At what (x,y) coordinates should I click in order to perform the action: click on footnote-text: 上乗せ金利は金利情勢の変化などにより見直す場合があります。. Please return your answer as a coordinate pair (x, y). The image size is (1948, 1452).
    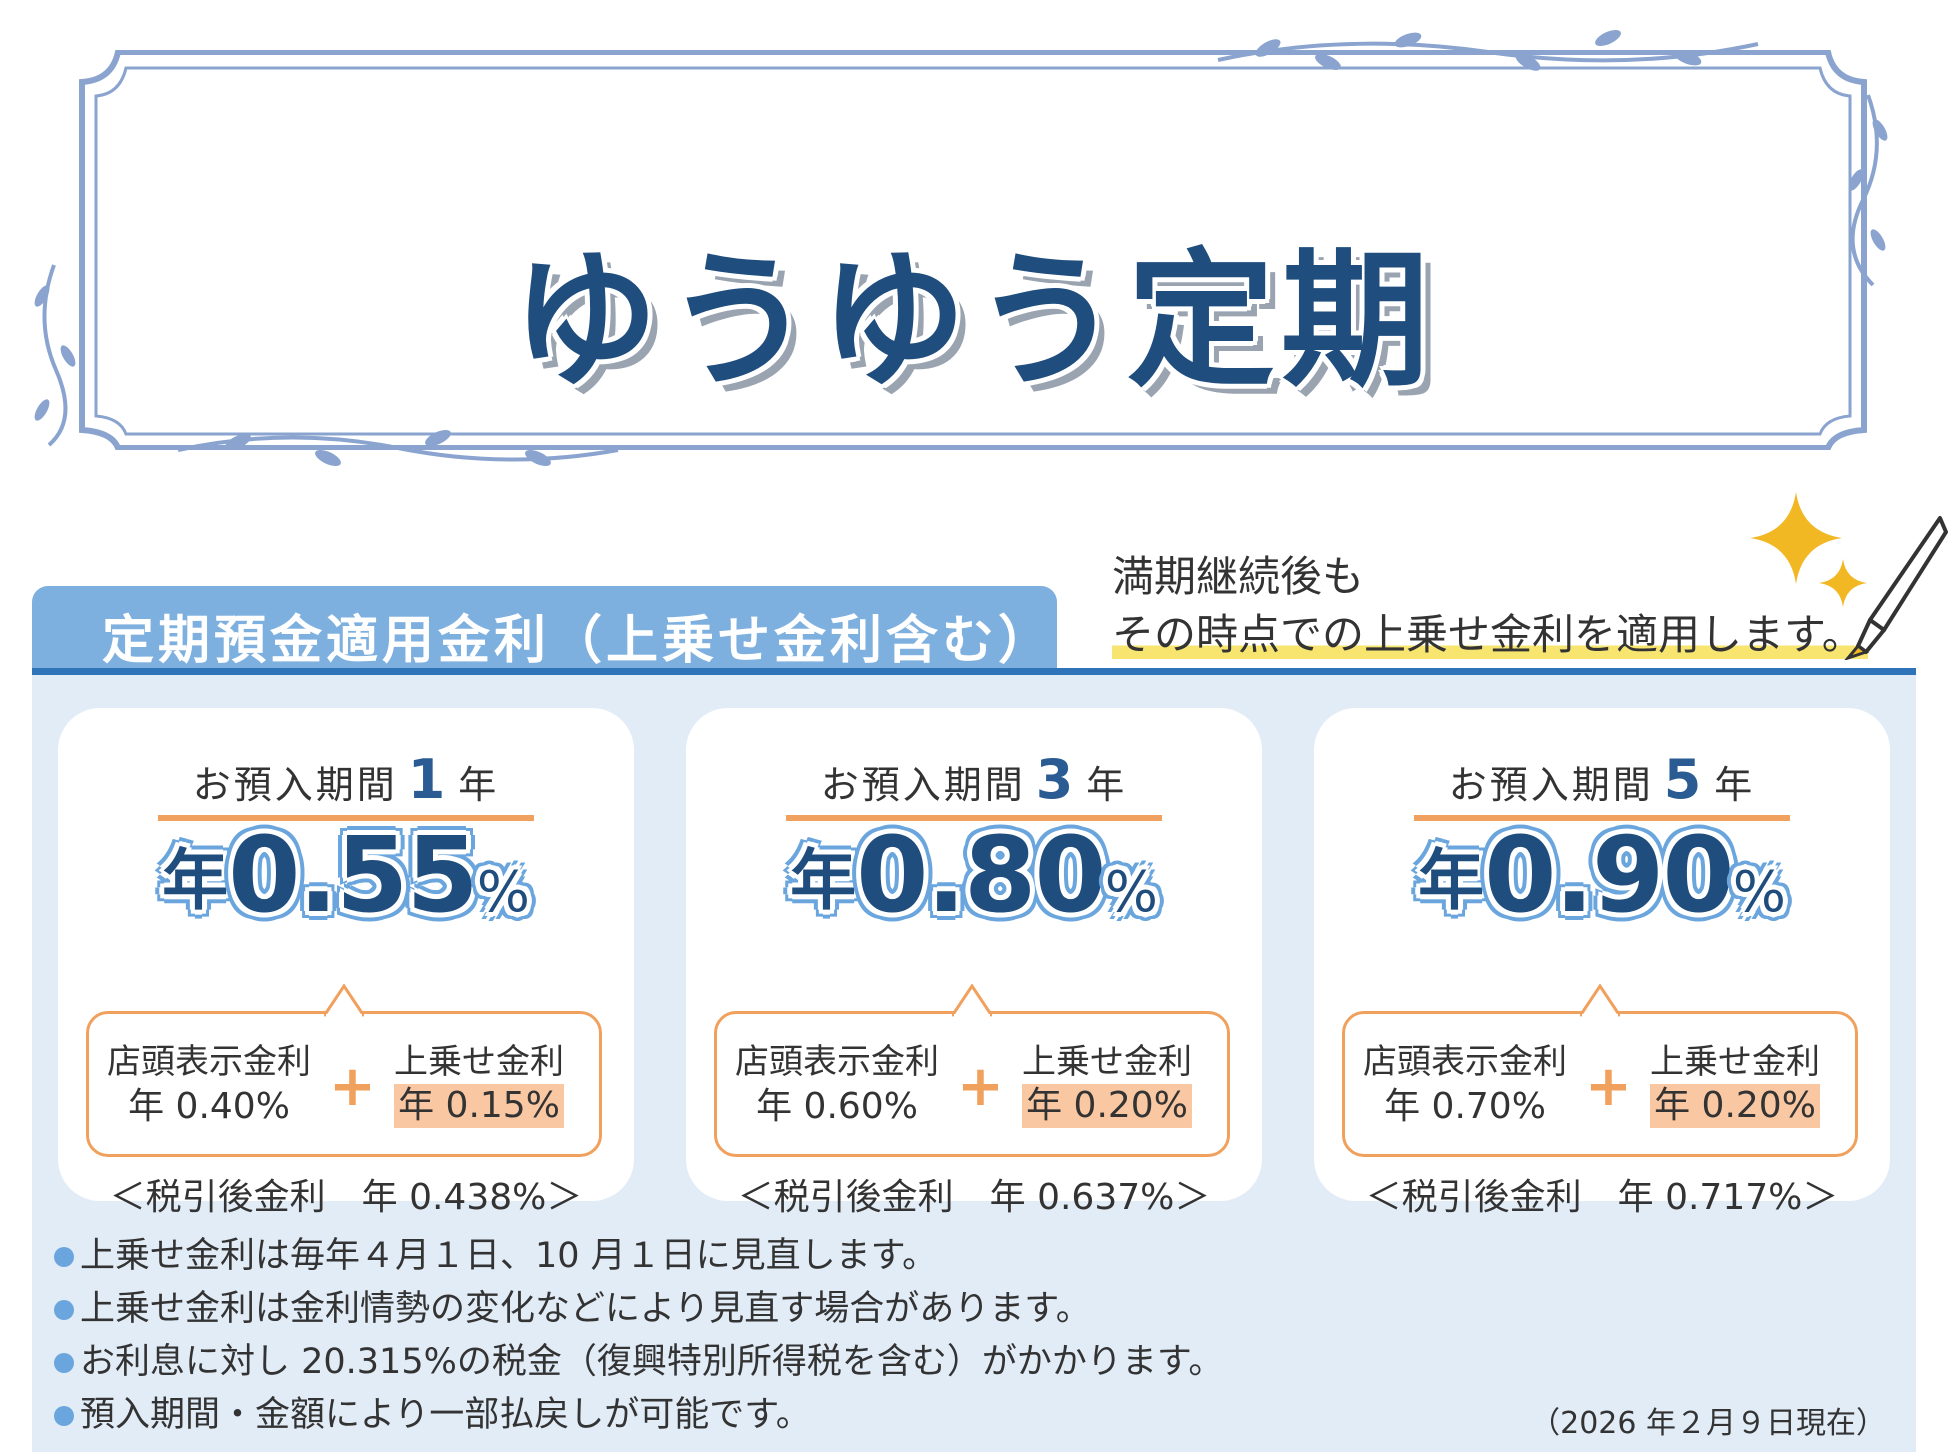
    Looking at the image, I should click on (585, 1309).